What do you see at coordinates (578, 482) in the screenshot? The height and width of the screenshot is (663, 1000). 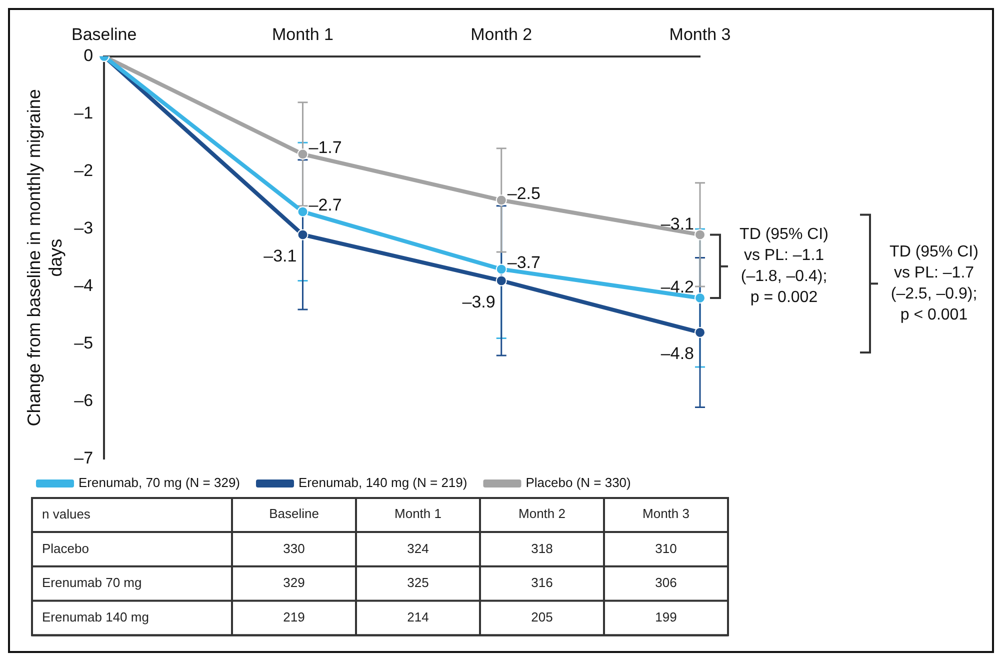 I see `legend-label: Placebo (N = 330)` at bounding box center [578, 482].